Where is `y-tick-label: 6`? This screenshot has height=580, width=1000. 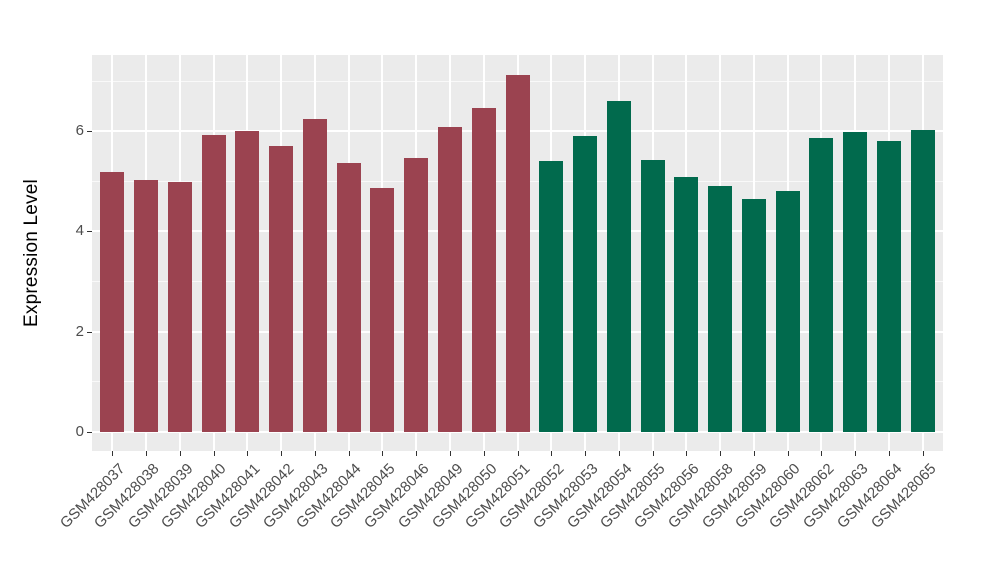 y-tick-label: 6 is located at coordinates (79, 131).